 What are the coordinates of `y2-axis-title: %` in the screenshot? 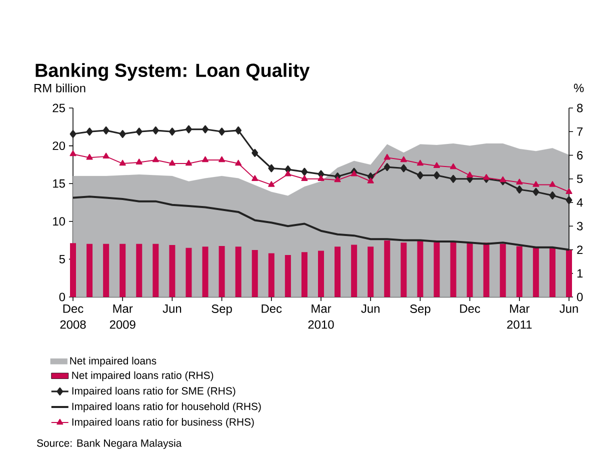 It's located at (579, 88).